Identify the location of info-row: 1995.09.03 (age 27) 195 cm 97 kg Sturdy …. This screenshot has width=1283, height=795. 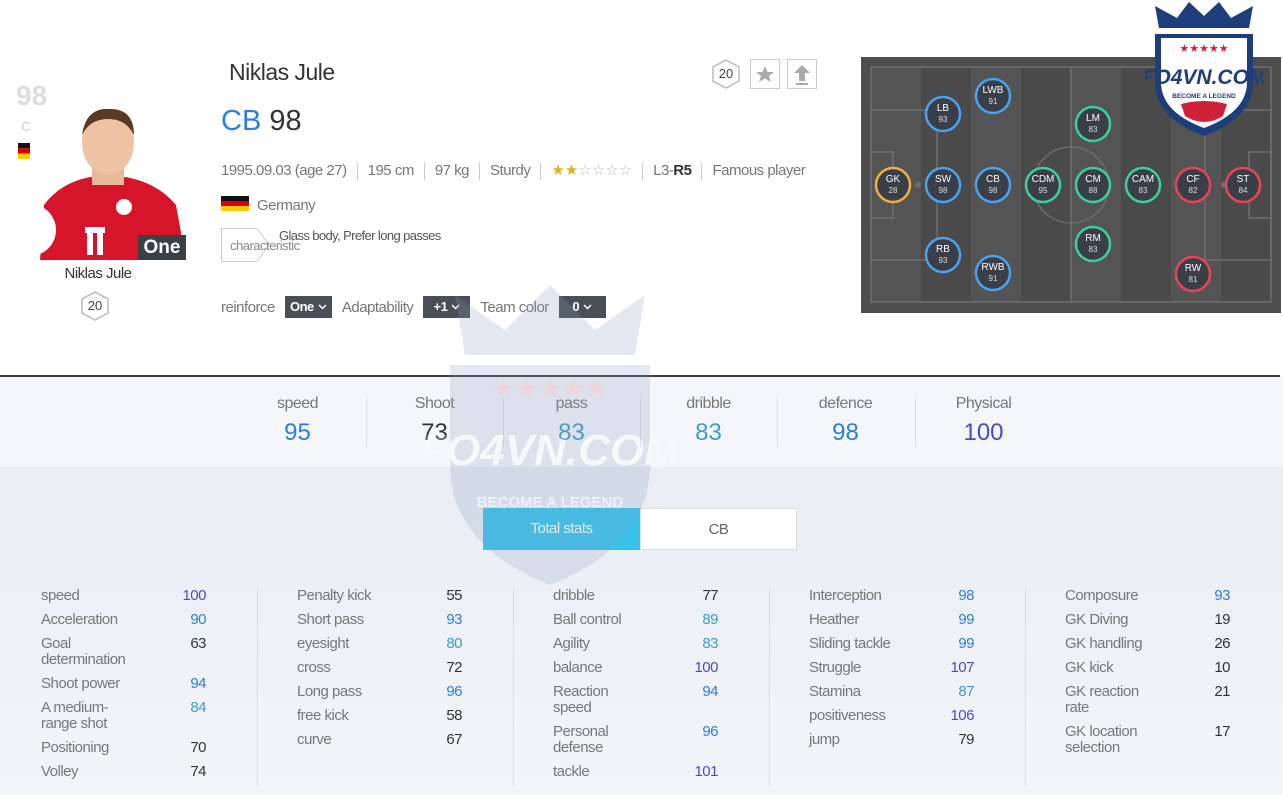
(518, 171).